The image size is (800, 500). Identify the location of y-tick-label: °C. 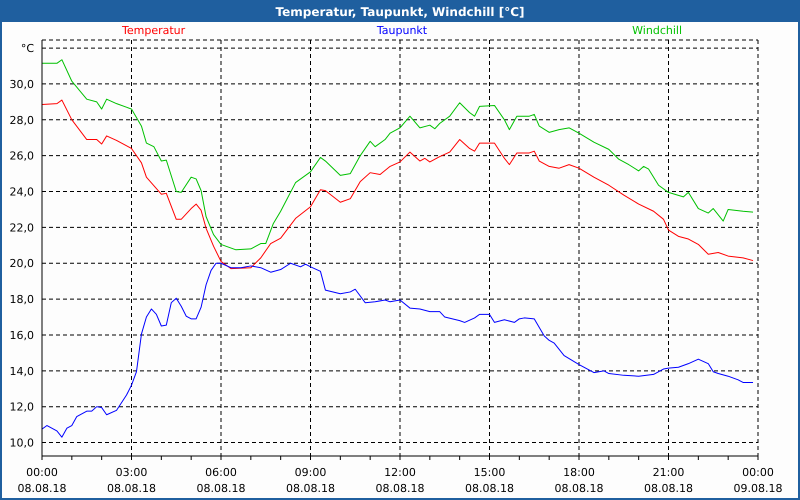
(27, 49).